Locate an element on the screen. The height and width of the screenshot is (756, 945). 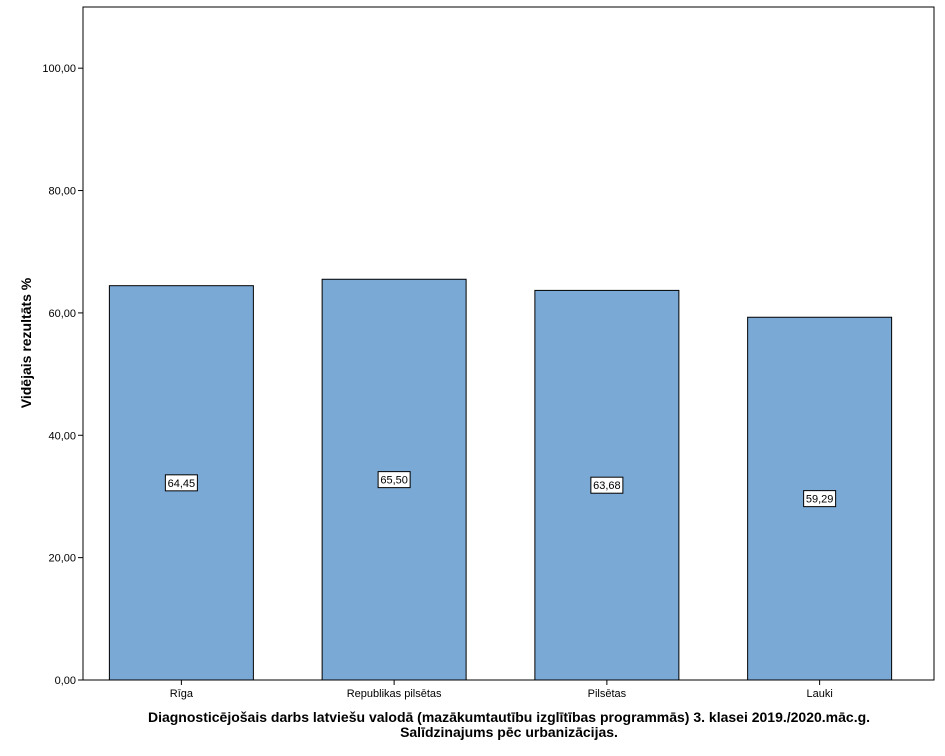
y-axis-title: Vidējais rezultāts % is located at coordinates (26, 342).